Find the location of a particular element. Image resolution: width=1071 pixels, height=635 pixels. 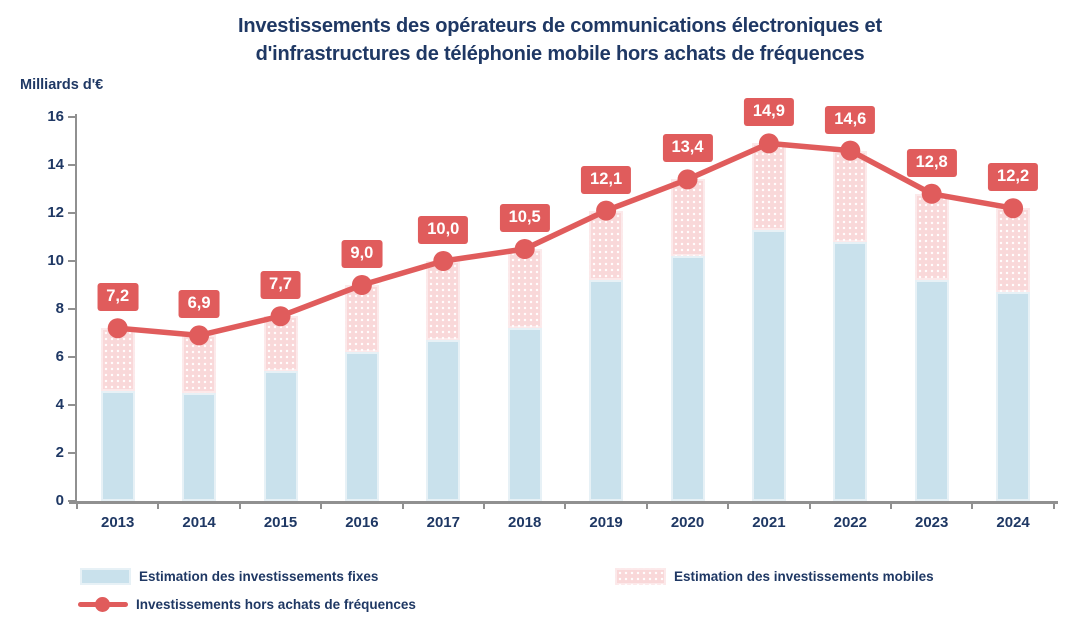

x-tick-label-2018: 2018 is located at coordinates (525, 522).